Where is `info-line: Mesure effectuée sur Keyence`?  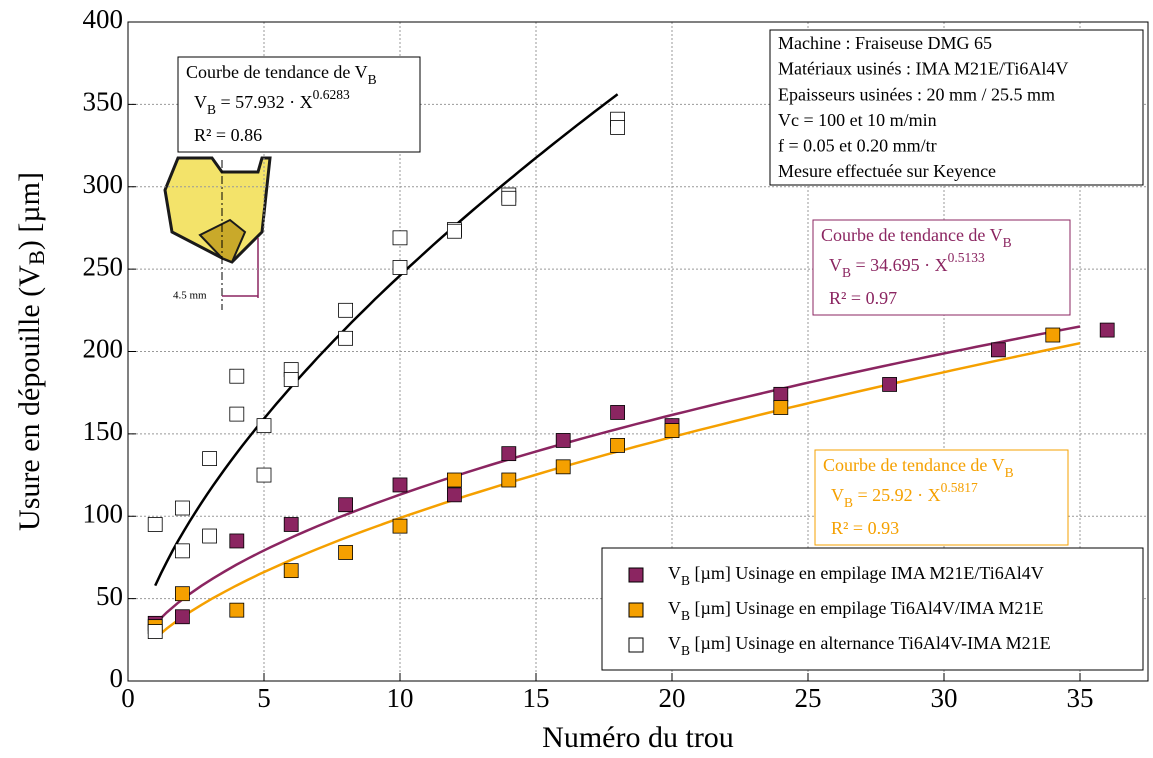 info-line: Mesure effectuée sur Keyence is located at coordinates (887, 171).